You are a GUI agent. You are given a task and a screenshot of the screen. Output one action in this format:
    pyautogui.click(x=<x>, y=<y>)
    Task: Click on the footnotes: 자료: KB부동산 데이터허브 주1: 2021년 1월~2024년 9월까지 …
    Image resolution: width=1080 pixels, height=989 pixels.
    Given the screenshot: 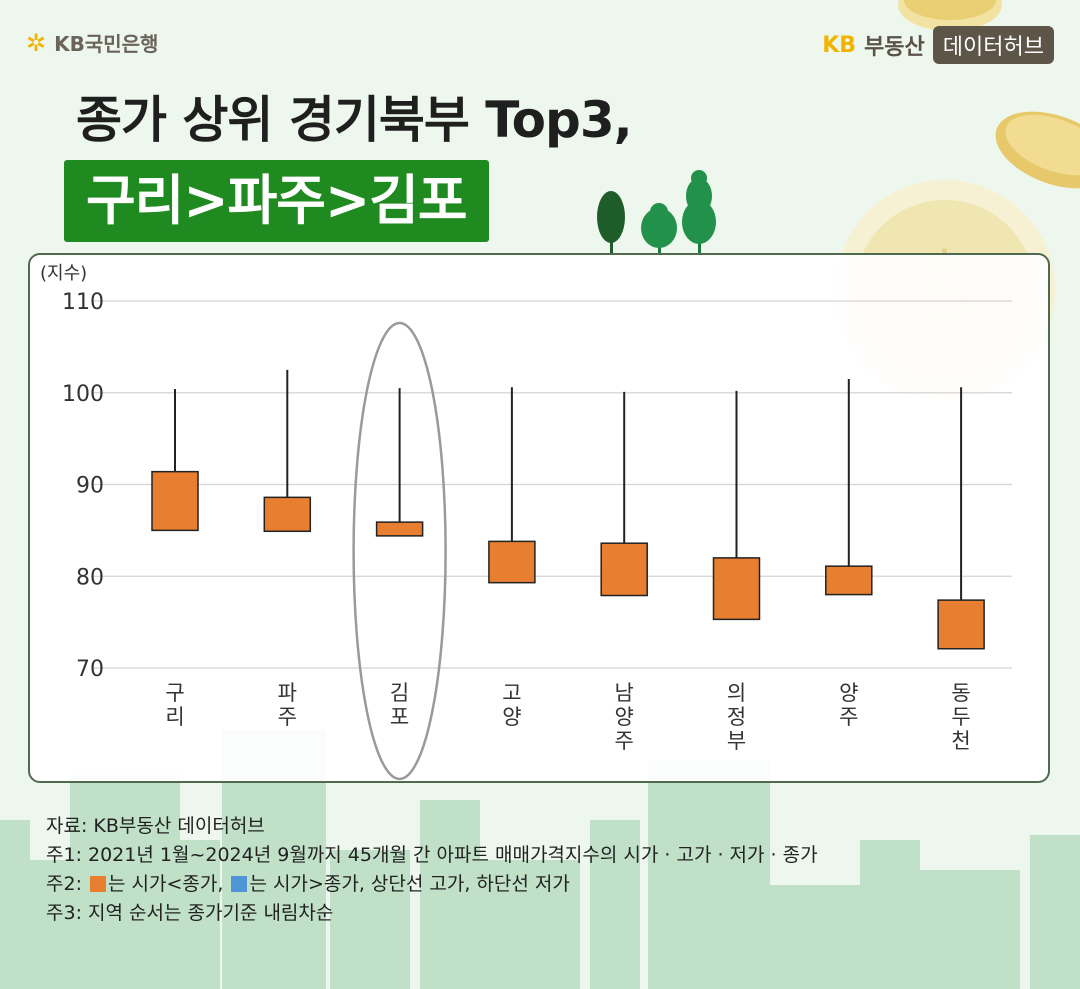 What is the action you would take?
    pyautogui.click(x=432, y=870)
    